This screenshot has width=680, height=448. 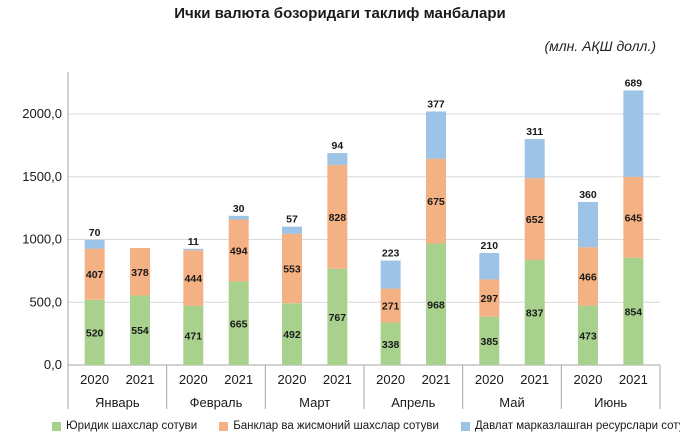 I want to click on data-label: 968, so click(x=436, y=305).